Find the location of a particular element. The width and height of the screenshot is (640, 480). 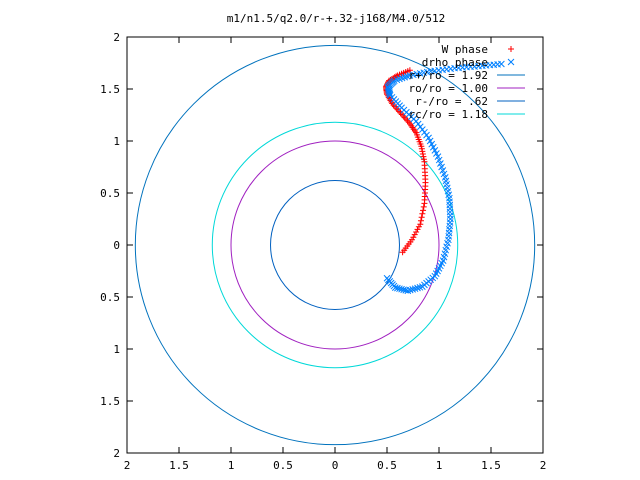

x-tick-label-2: 1 is located at coordinates (231, 465).